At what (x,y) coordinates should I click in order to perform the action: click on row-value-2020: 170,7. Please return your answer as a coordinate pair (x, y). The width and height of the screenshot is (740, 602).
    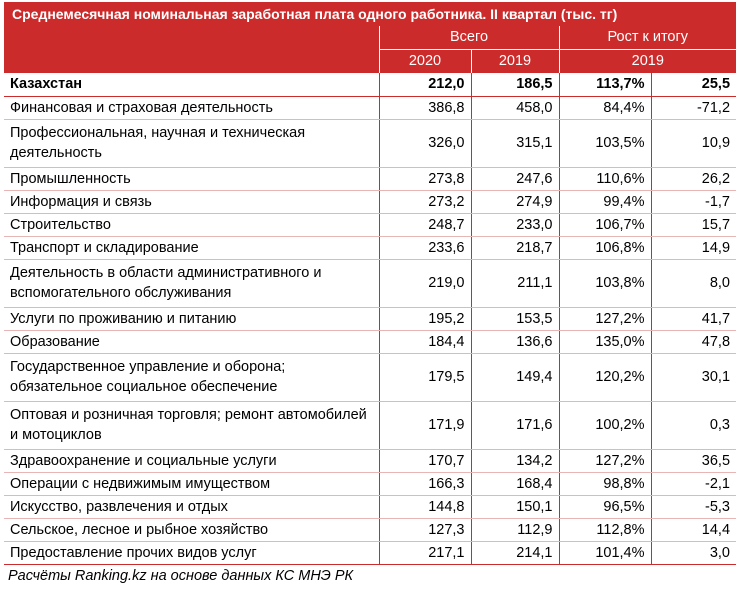
    Looking at the image, I should click on (424, 461).